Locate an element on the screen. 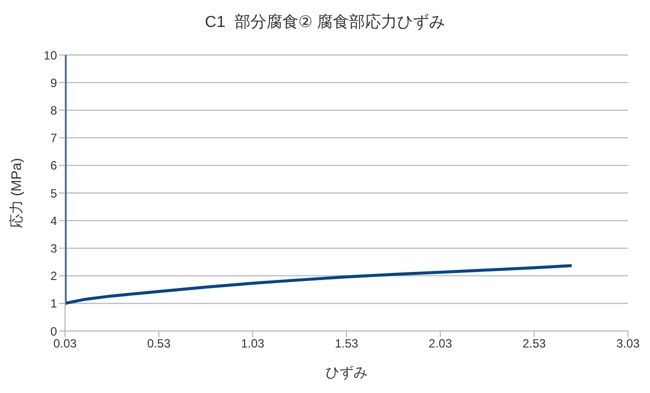 The image size is (650, 393). x-tick-label: 0.53 is located at coordinates (159, 343).